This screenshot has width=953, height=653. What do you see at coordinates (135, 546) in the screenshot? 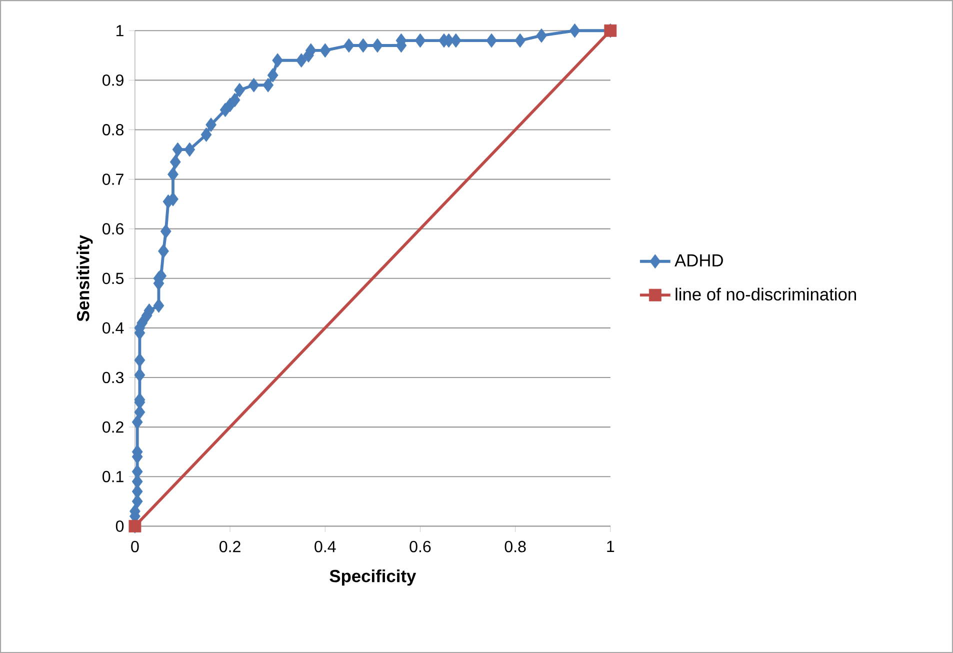
I see `x-tick-label: 0` at bounding box center [135, 546].